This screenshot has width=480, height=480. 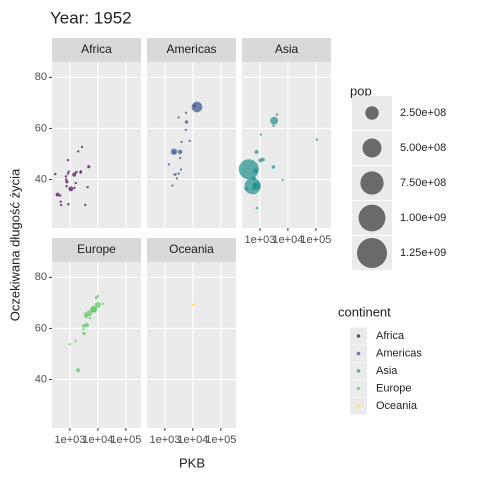 I want to click on chart-title: Year: 1952, so click(x=91, y=17).